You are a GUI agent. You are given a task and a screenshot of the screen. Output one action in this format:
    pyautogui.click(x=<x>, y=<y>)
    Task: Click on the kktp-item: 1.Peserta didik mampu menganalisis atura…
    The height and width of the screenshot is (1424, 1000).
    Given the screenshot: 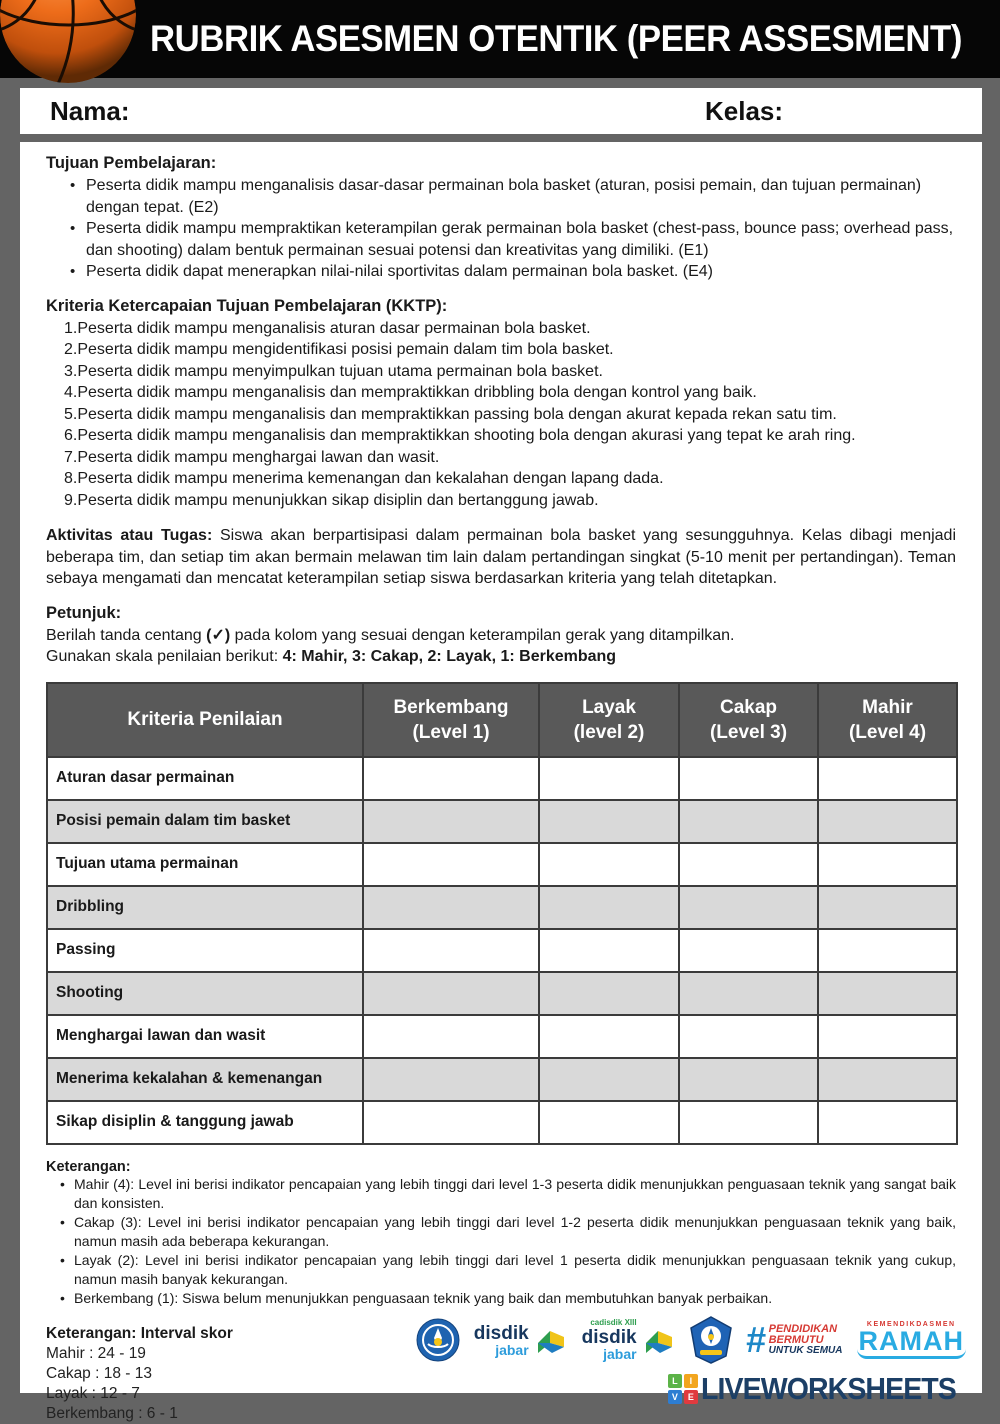 What is the action you would take?
    pyautogui.click(x=327, y=328)
    